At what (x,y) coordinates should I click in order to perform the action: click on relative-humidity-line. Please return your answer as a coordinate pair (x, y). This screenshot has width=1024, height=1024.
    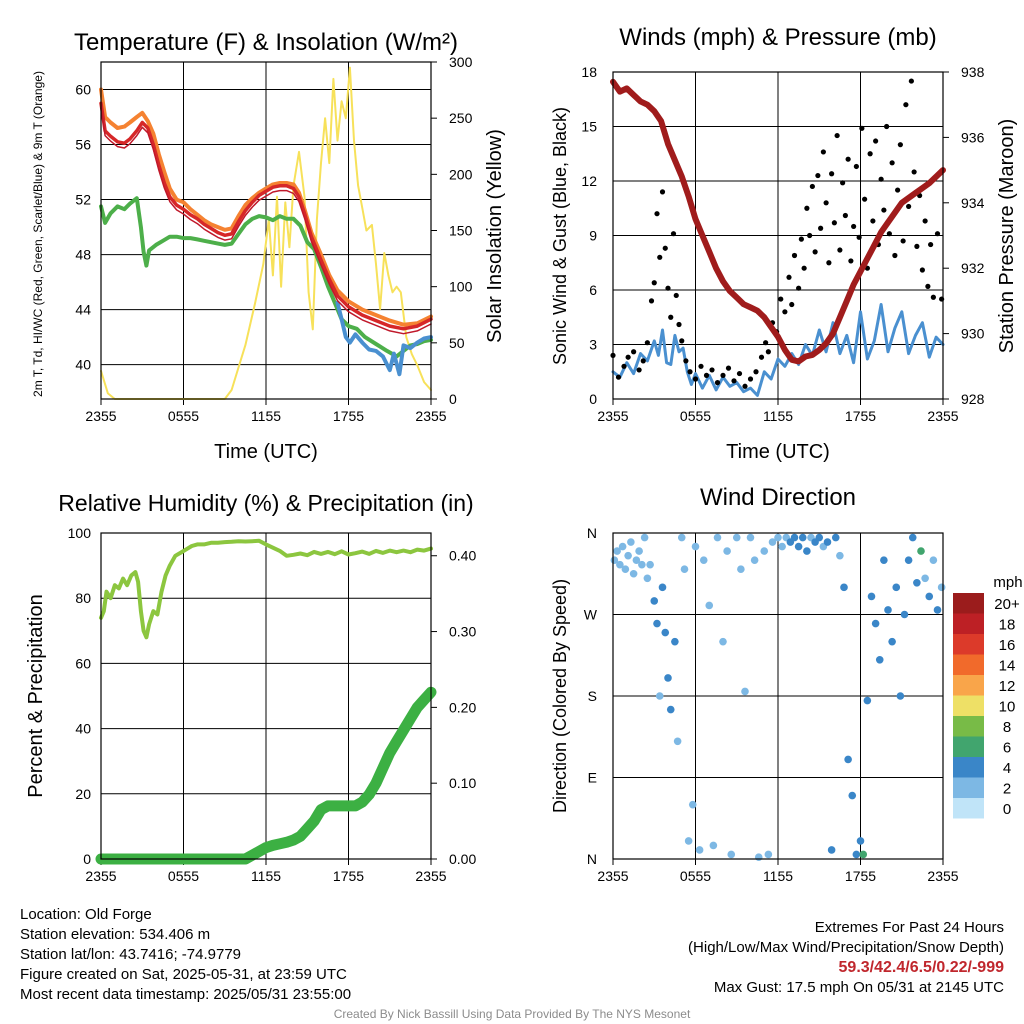
    Looking at the image, I should click on (266, 589).